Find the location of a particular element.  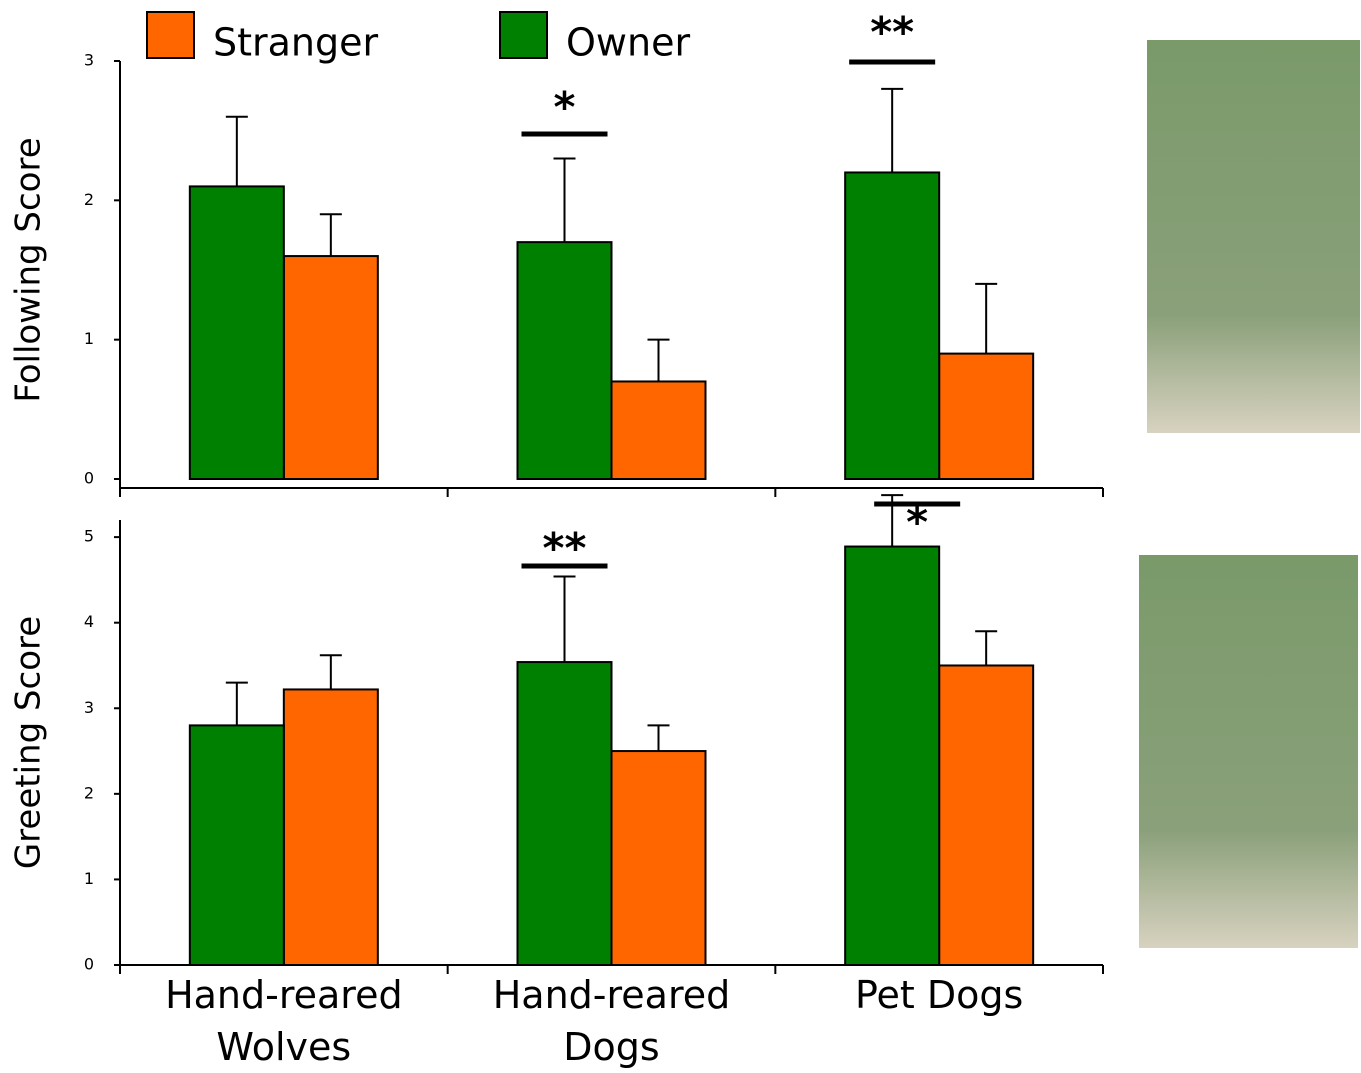

legend-label: Stranger is located at coordinates (296, 43).